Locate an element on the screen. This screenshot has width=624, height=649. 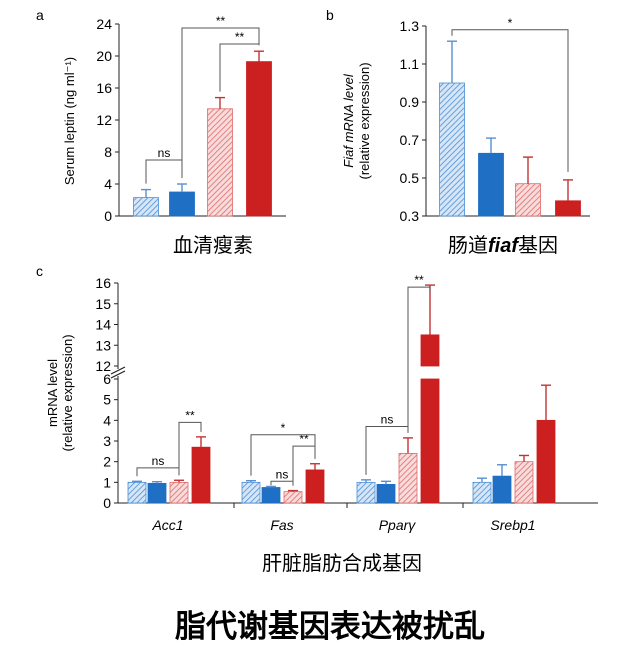
panel-c-sig-7-bracket is located at coordinates (419, 359).